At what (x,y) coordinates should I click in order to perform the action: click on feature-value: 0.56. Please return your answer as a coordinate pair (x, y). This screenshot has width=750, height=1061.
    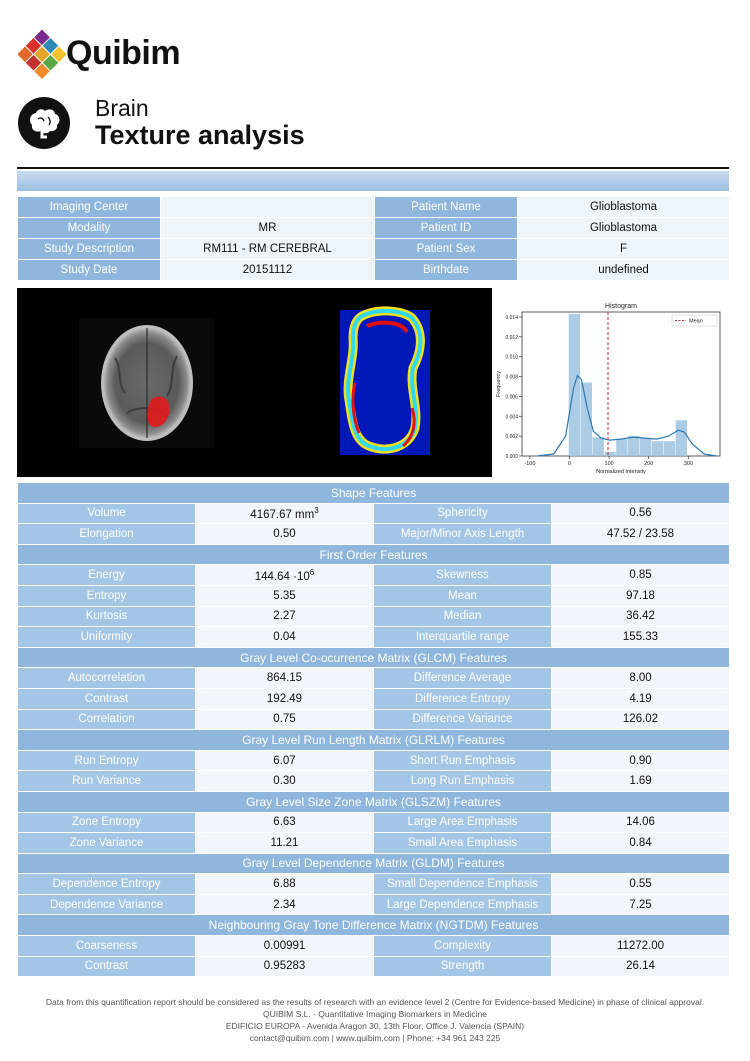
    Looking at the image, I should click on (640, 513).